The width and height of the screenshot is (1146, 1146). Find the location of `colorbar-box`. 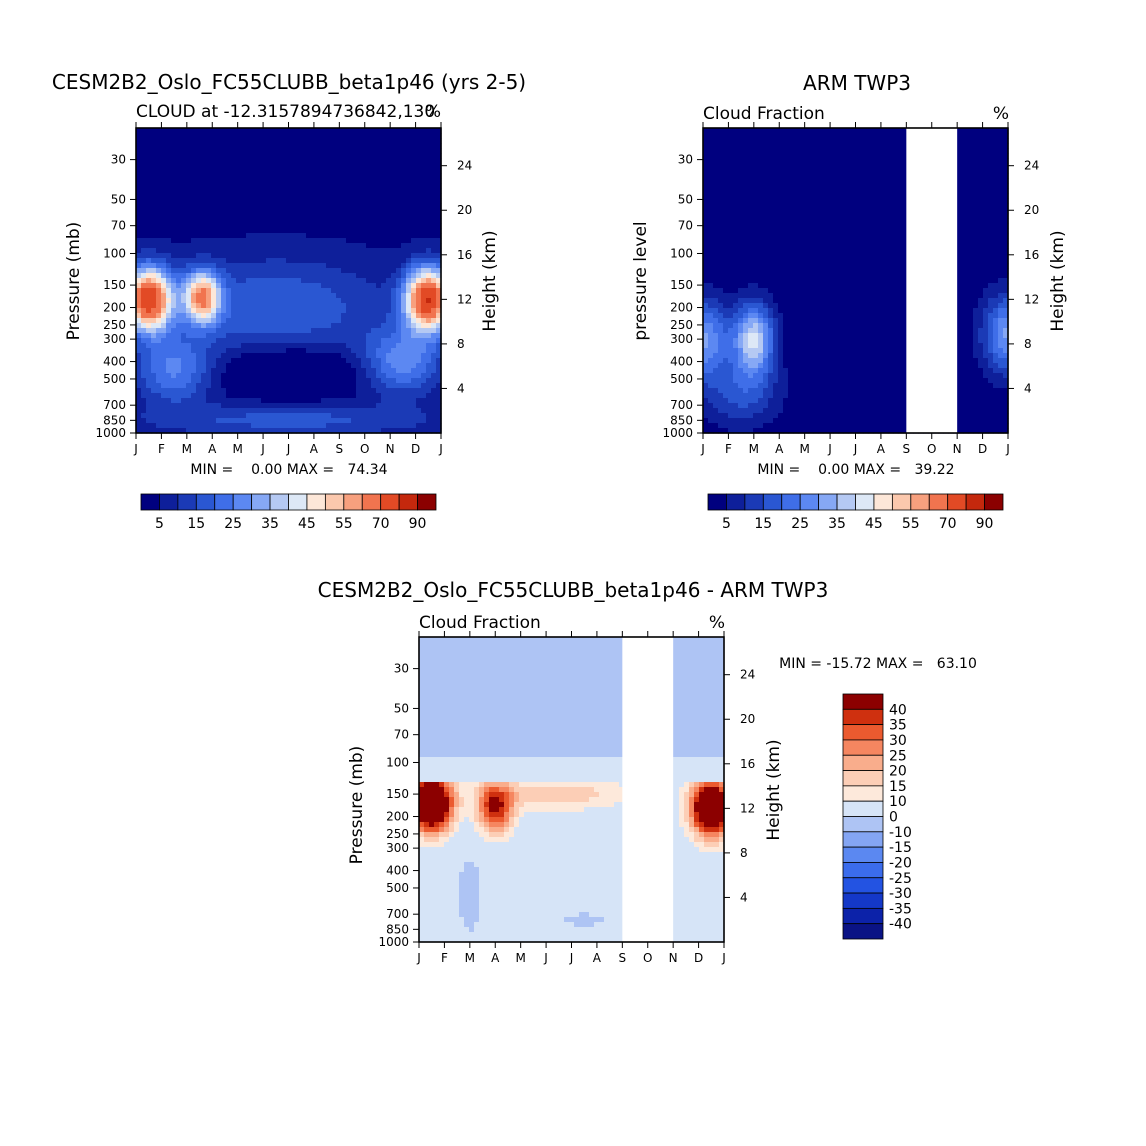

colorbar-box is located at coordinates (334, 502).